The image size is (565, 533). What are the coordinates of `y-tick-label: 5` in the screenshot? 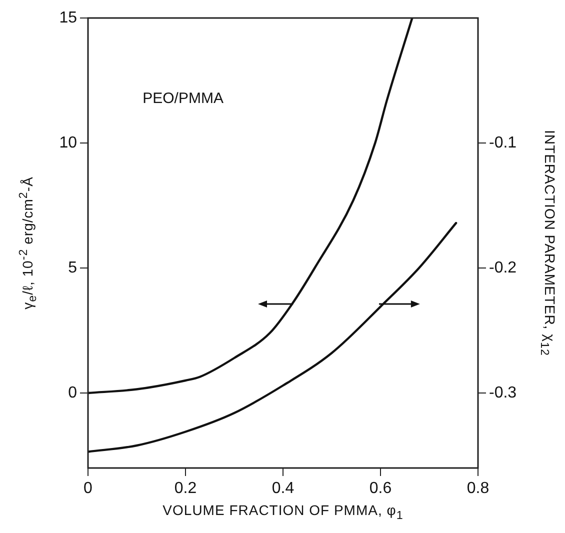 It's located at (73, 267).